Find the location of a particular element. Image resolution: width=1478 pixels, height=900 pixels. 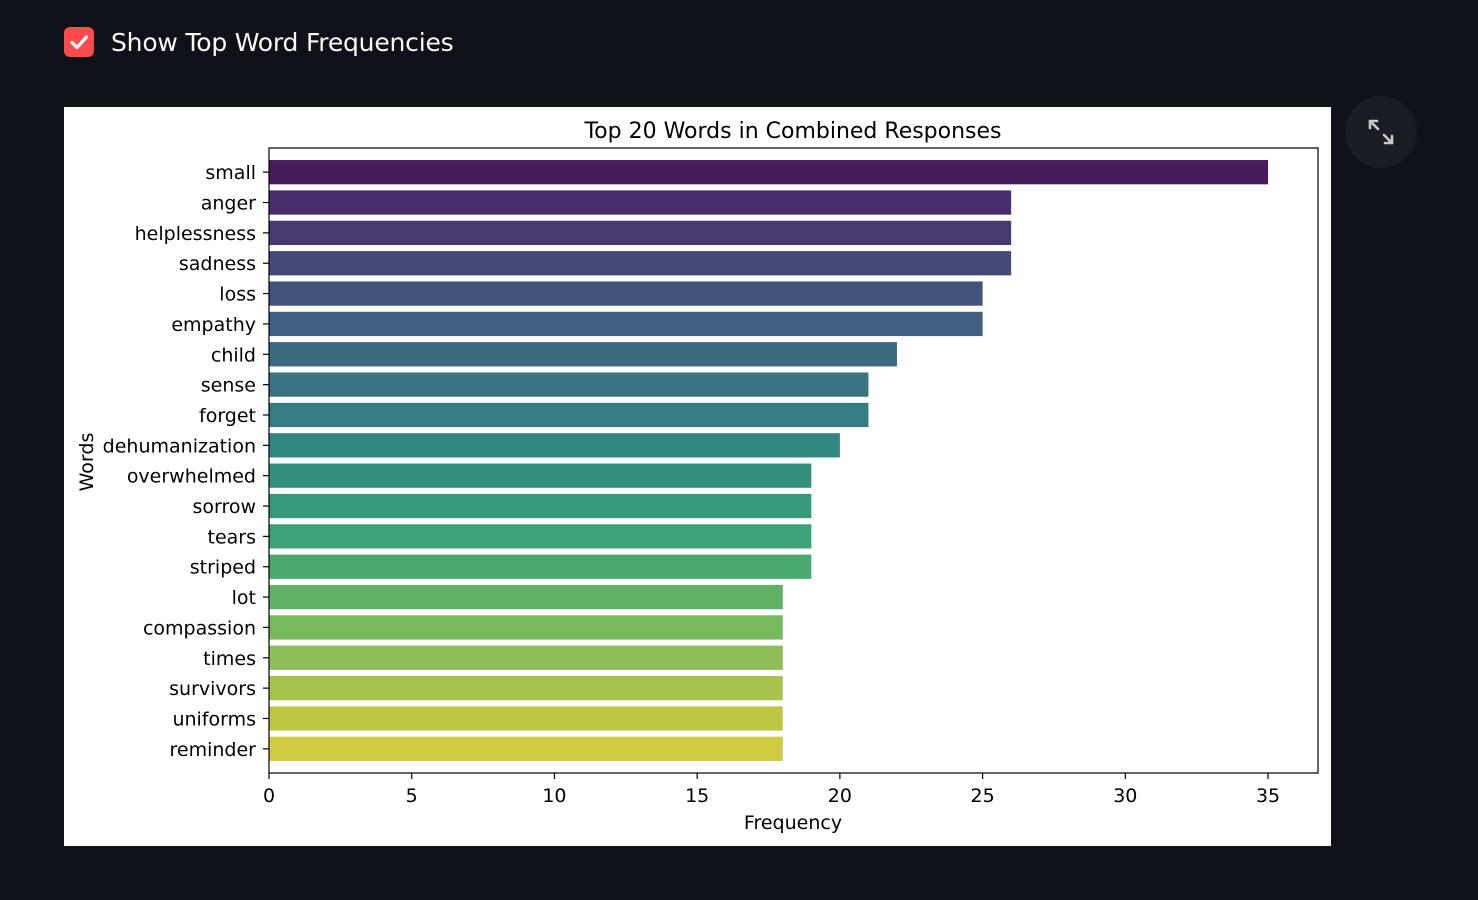

x-tick-label: 35 is located at coordinates (1268, 796).